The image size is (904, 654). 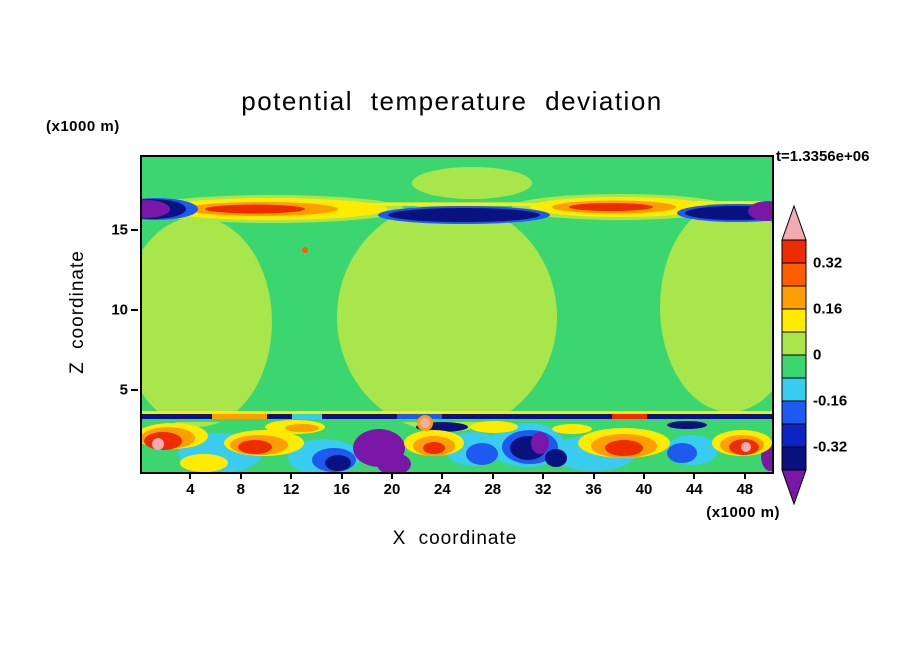 I want to click on x-tick-label: 36, so click(x=593, y=489).